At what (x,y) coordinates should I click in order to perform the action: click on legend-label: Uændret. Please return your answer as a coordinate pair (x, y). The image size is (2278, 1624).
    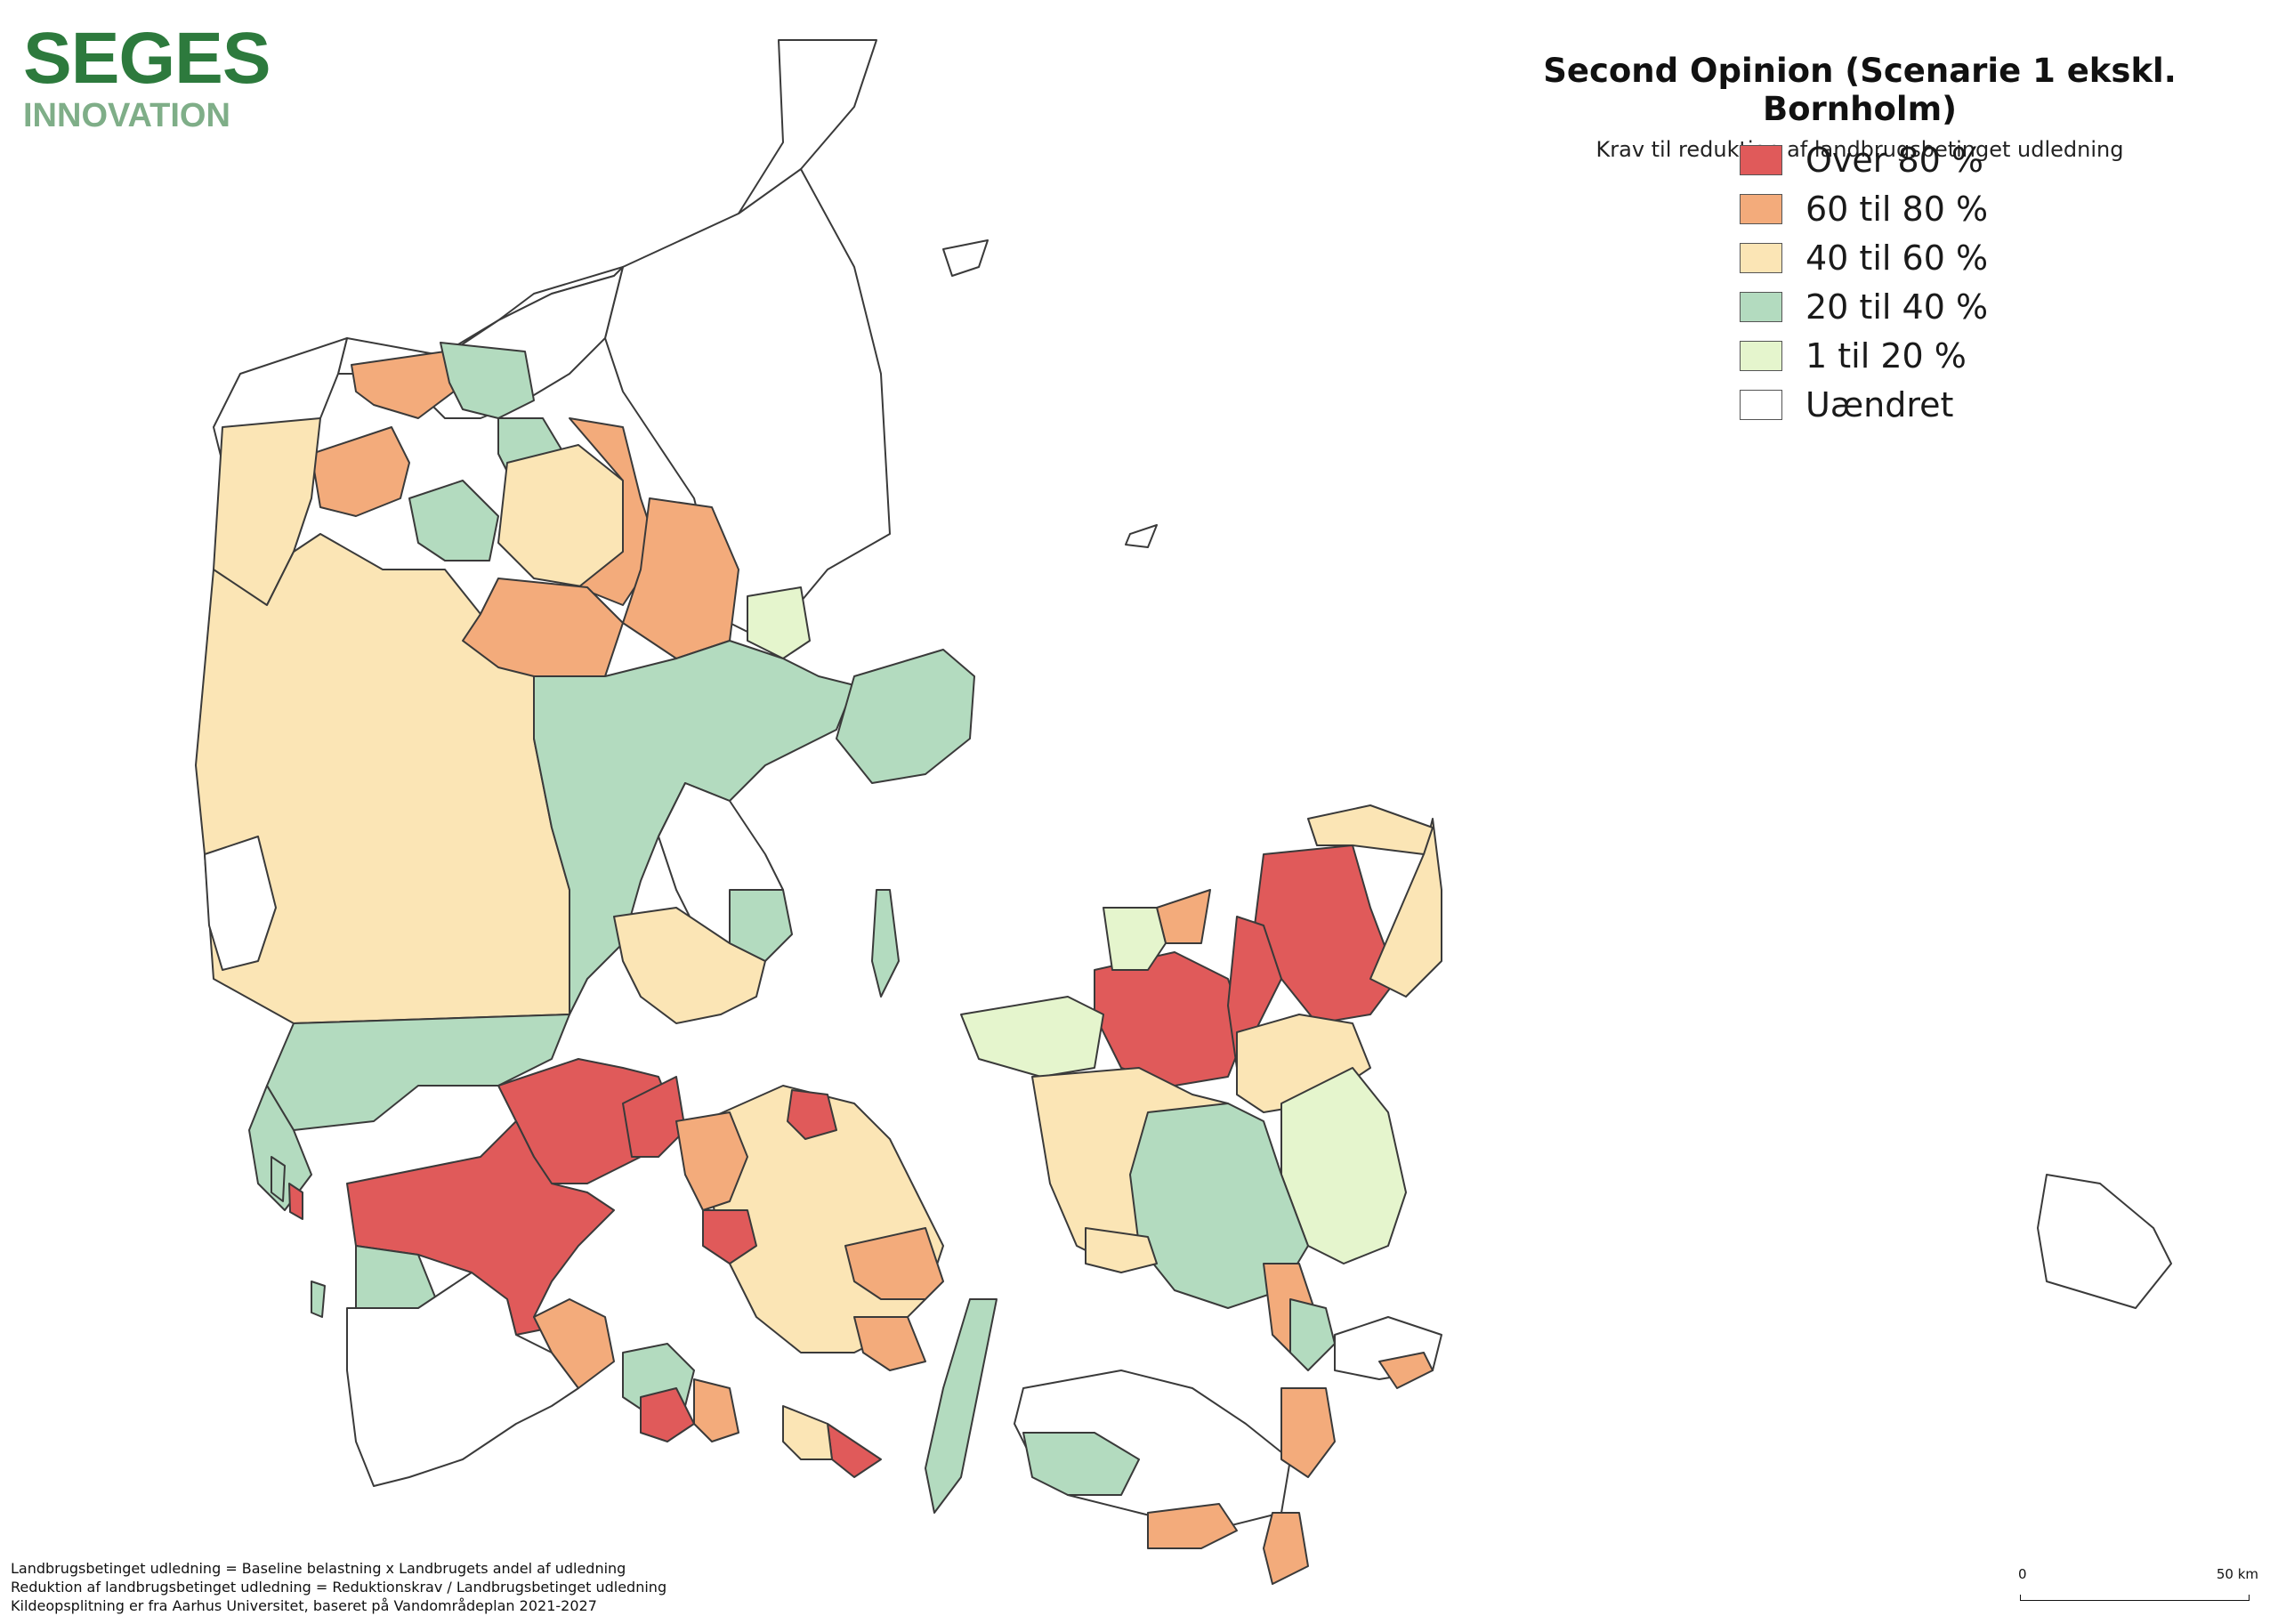
    Looking at the image, I should click on (1879, 404).